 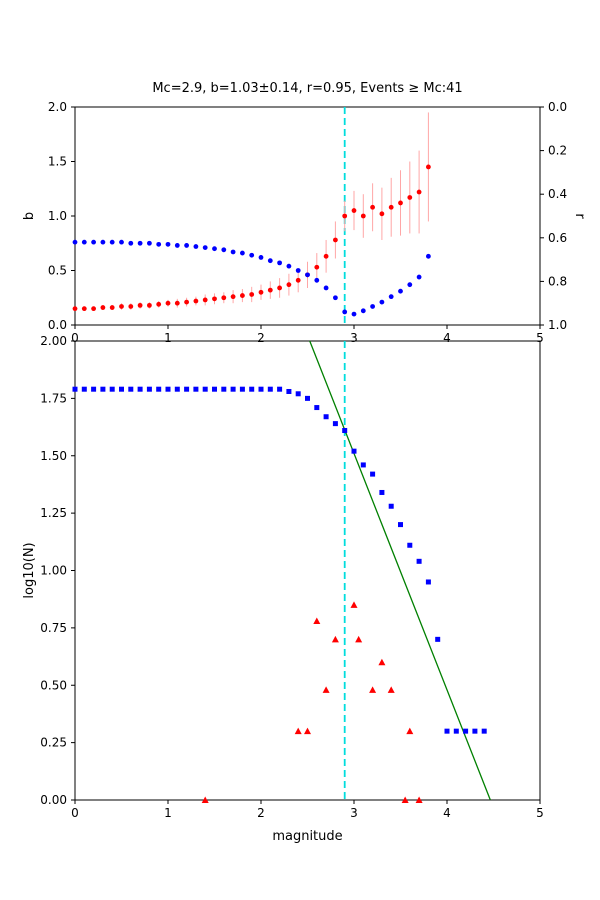 What do you see at coordinates (557, 151) in the screenshot?
I see `y2-tick-label: 0.2` at bounding box center [557, 151].